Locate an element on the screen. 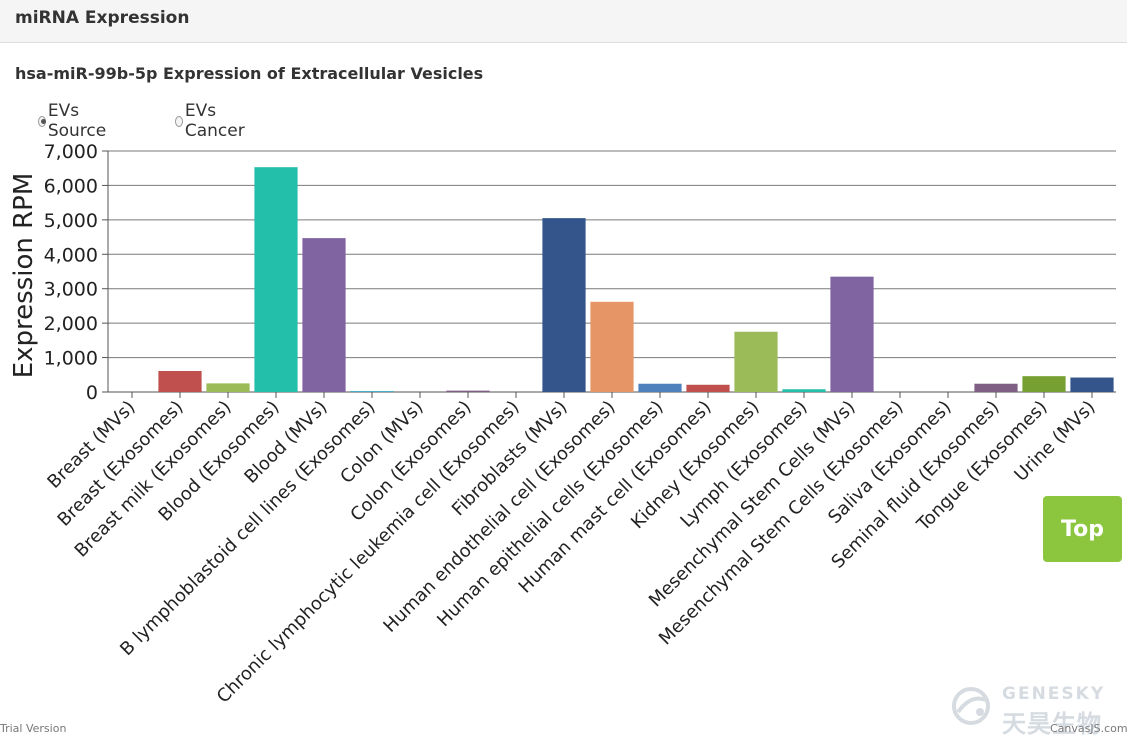  y-tick-label: 0 is located at coordinates (92, 393).